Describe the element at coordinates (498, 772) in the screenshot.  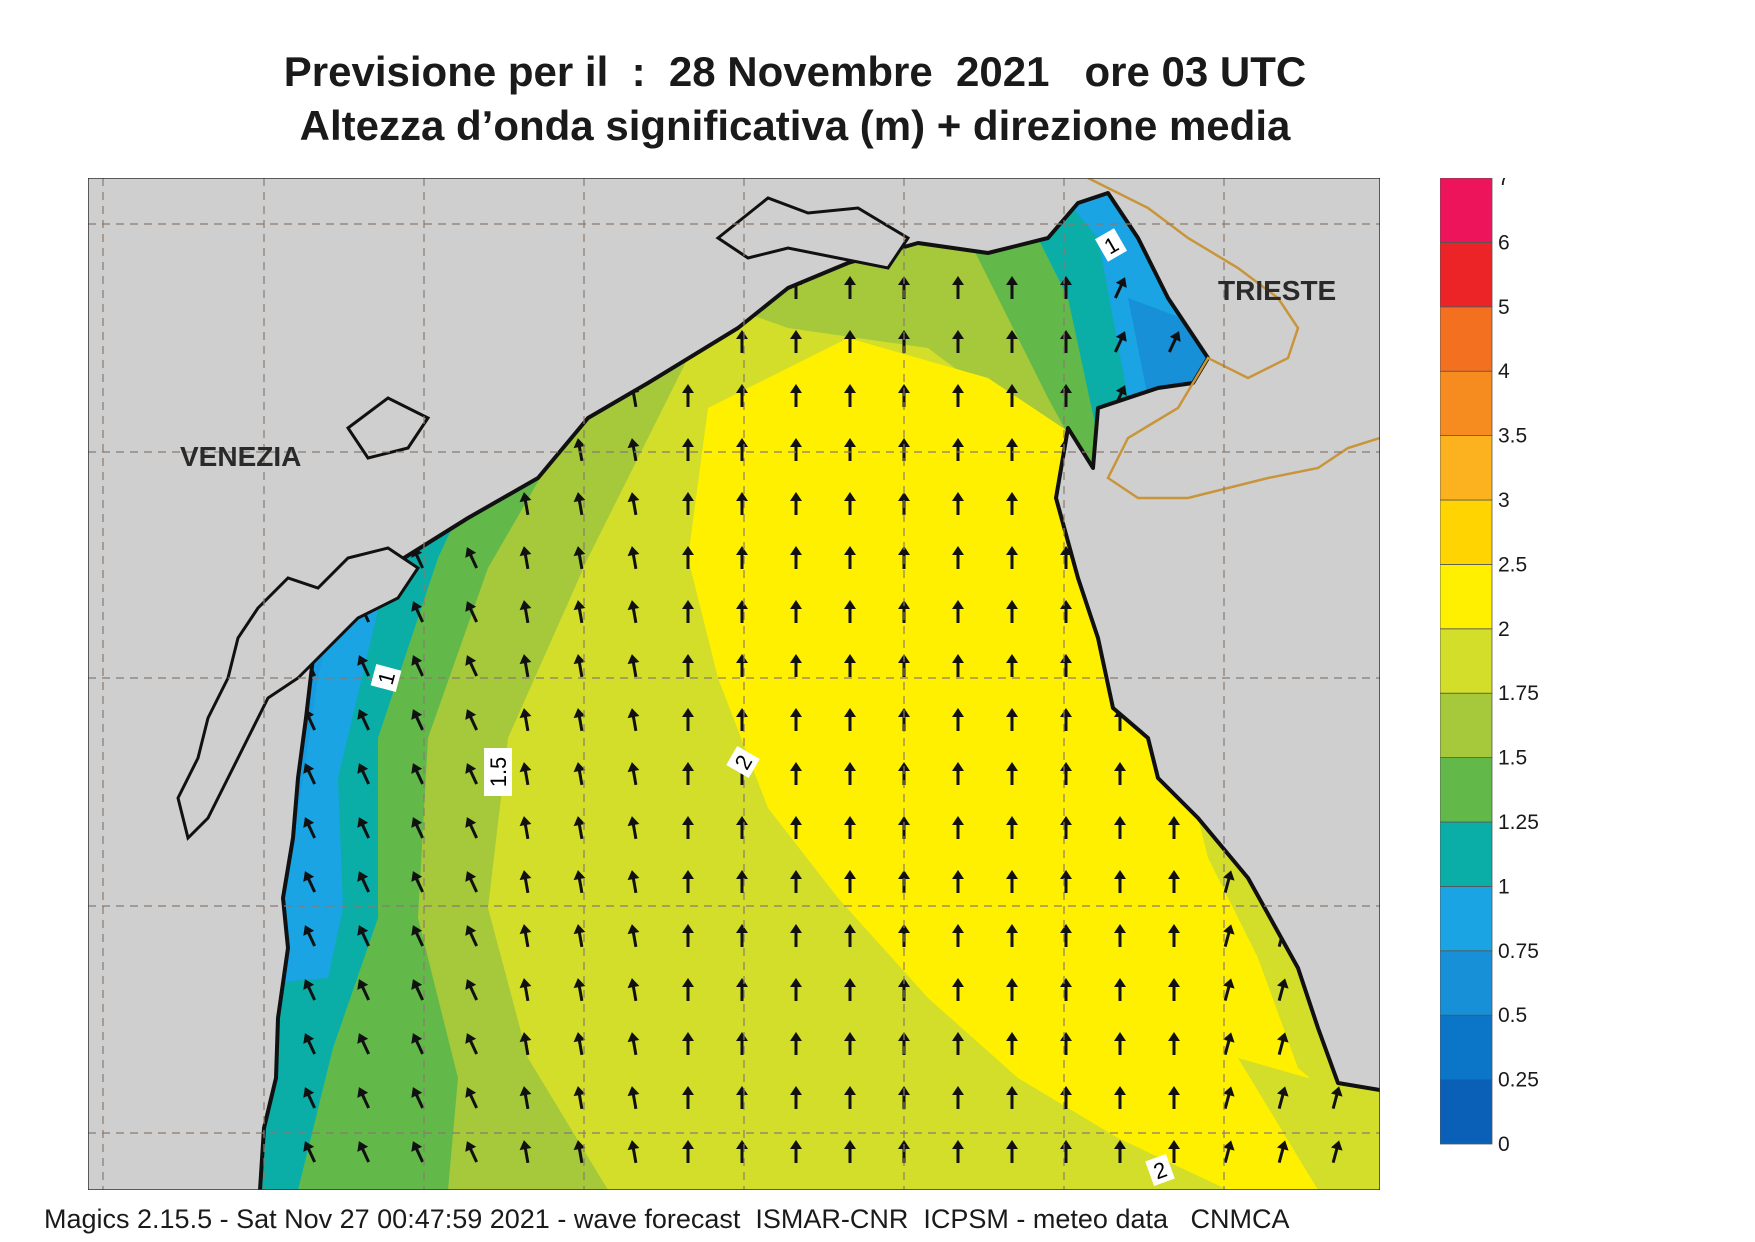
I see `contour-label: 1.5` at that location.